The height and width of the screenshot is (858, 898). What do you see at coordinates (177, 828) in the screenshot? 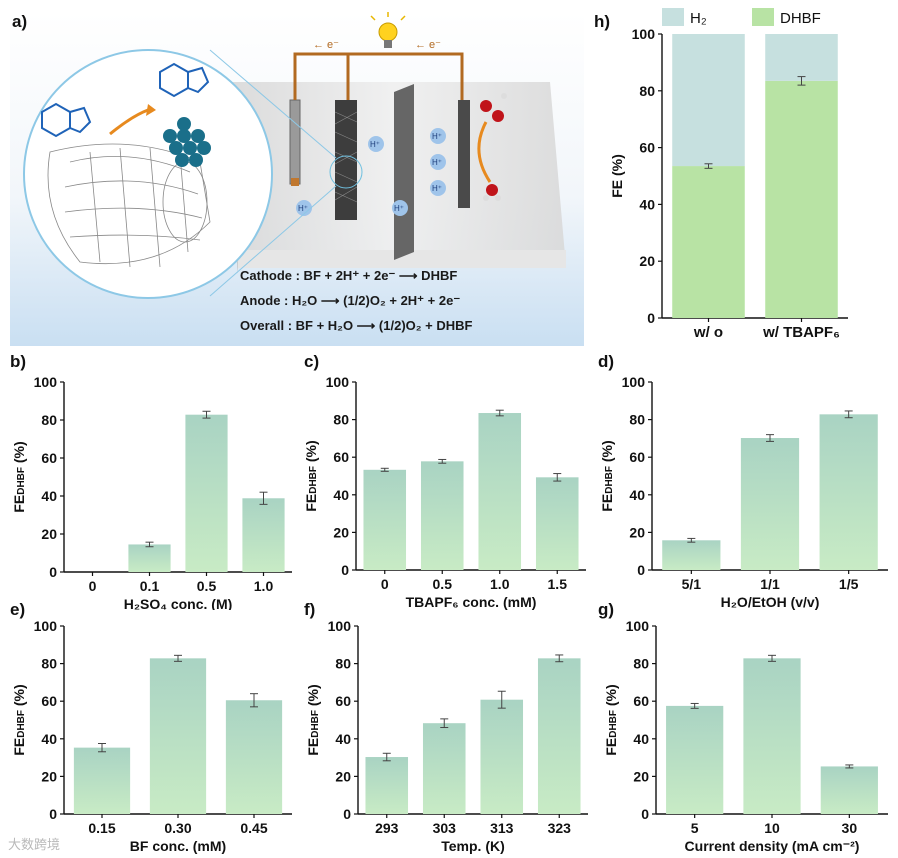
I see `x-tick-label: 0.30` at bounding box center [177, 828].